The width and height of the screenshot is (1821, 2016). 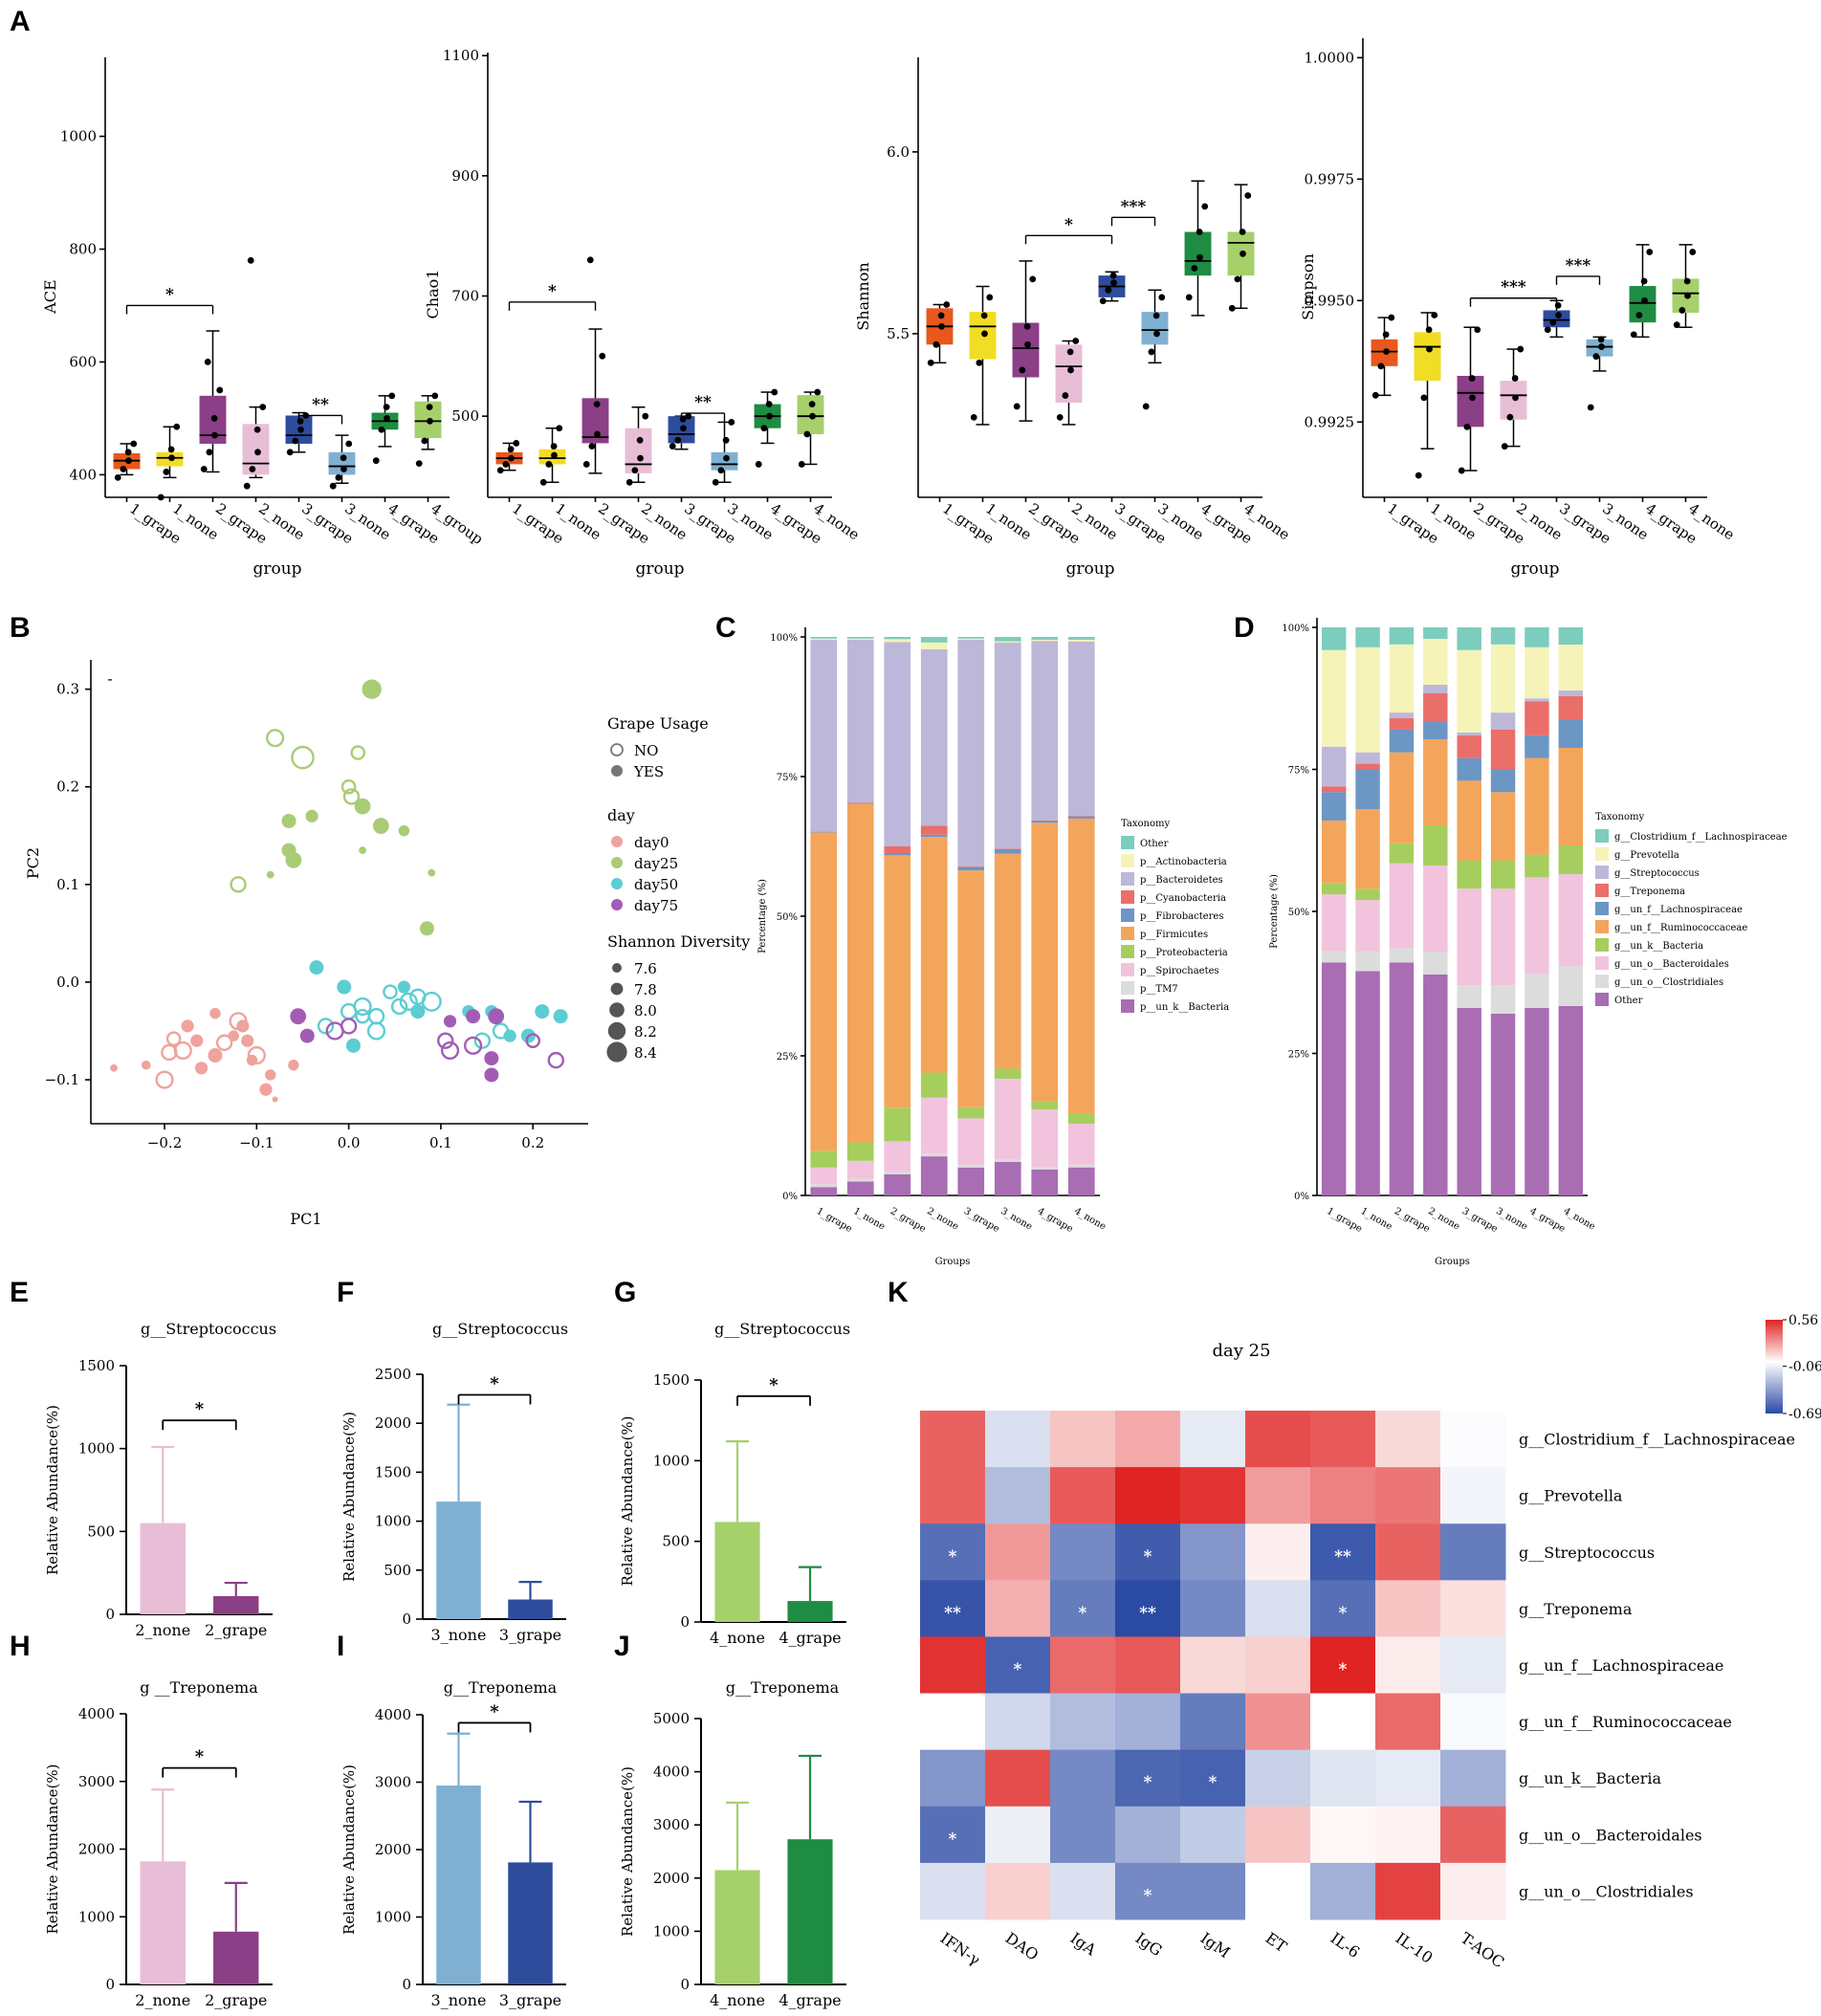 What do you see at coordinates (1241, 1351) in the screenshot?
I see `k-title: day 25` at bounding box center [1241, 1351].